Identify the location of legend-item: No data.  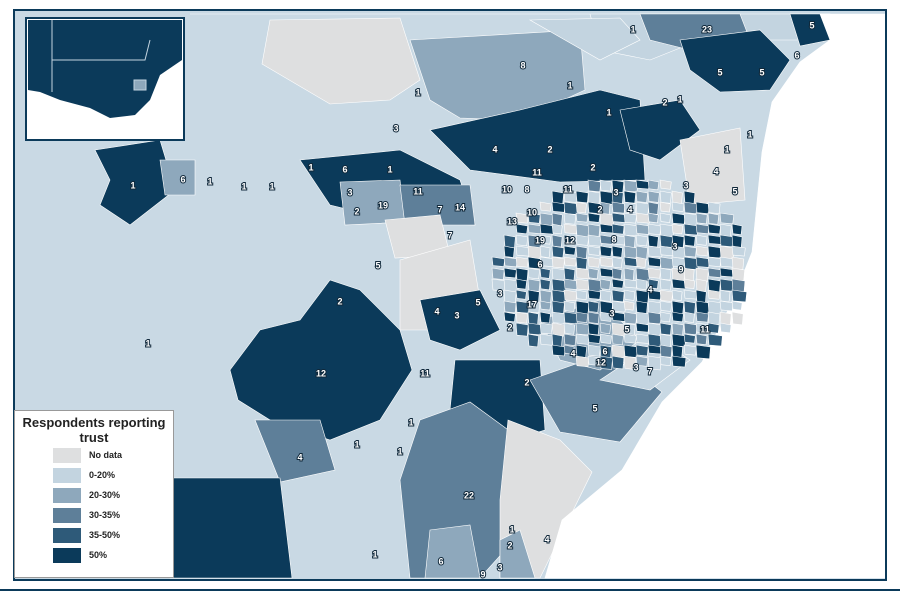
(113, 455).